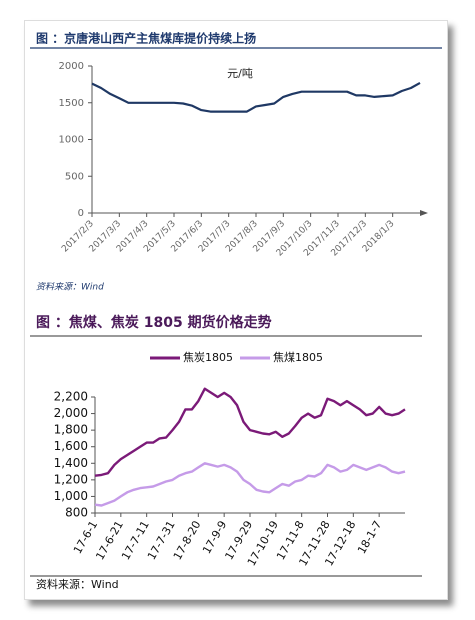 The width and height of the screenshot is (475, 620). Describe the element at coordinates (240, 73) in the screenshot. I see `unit-label: 元/吨` at that location.